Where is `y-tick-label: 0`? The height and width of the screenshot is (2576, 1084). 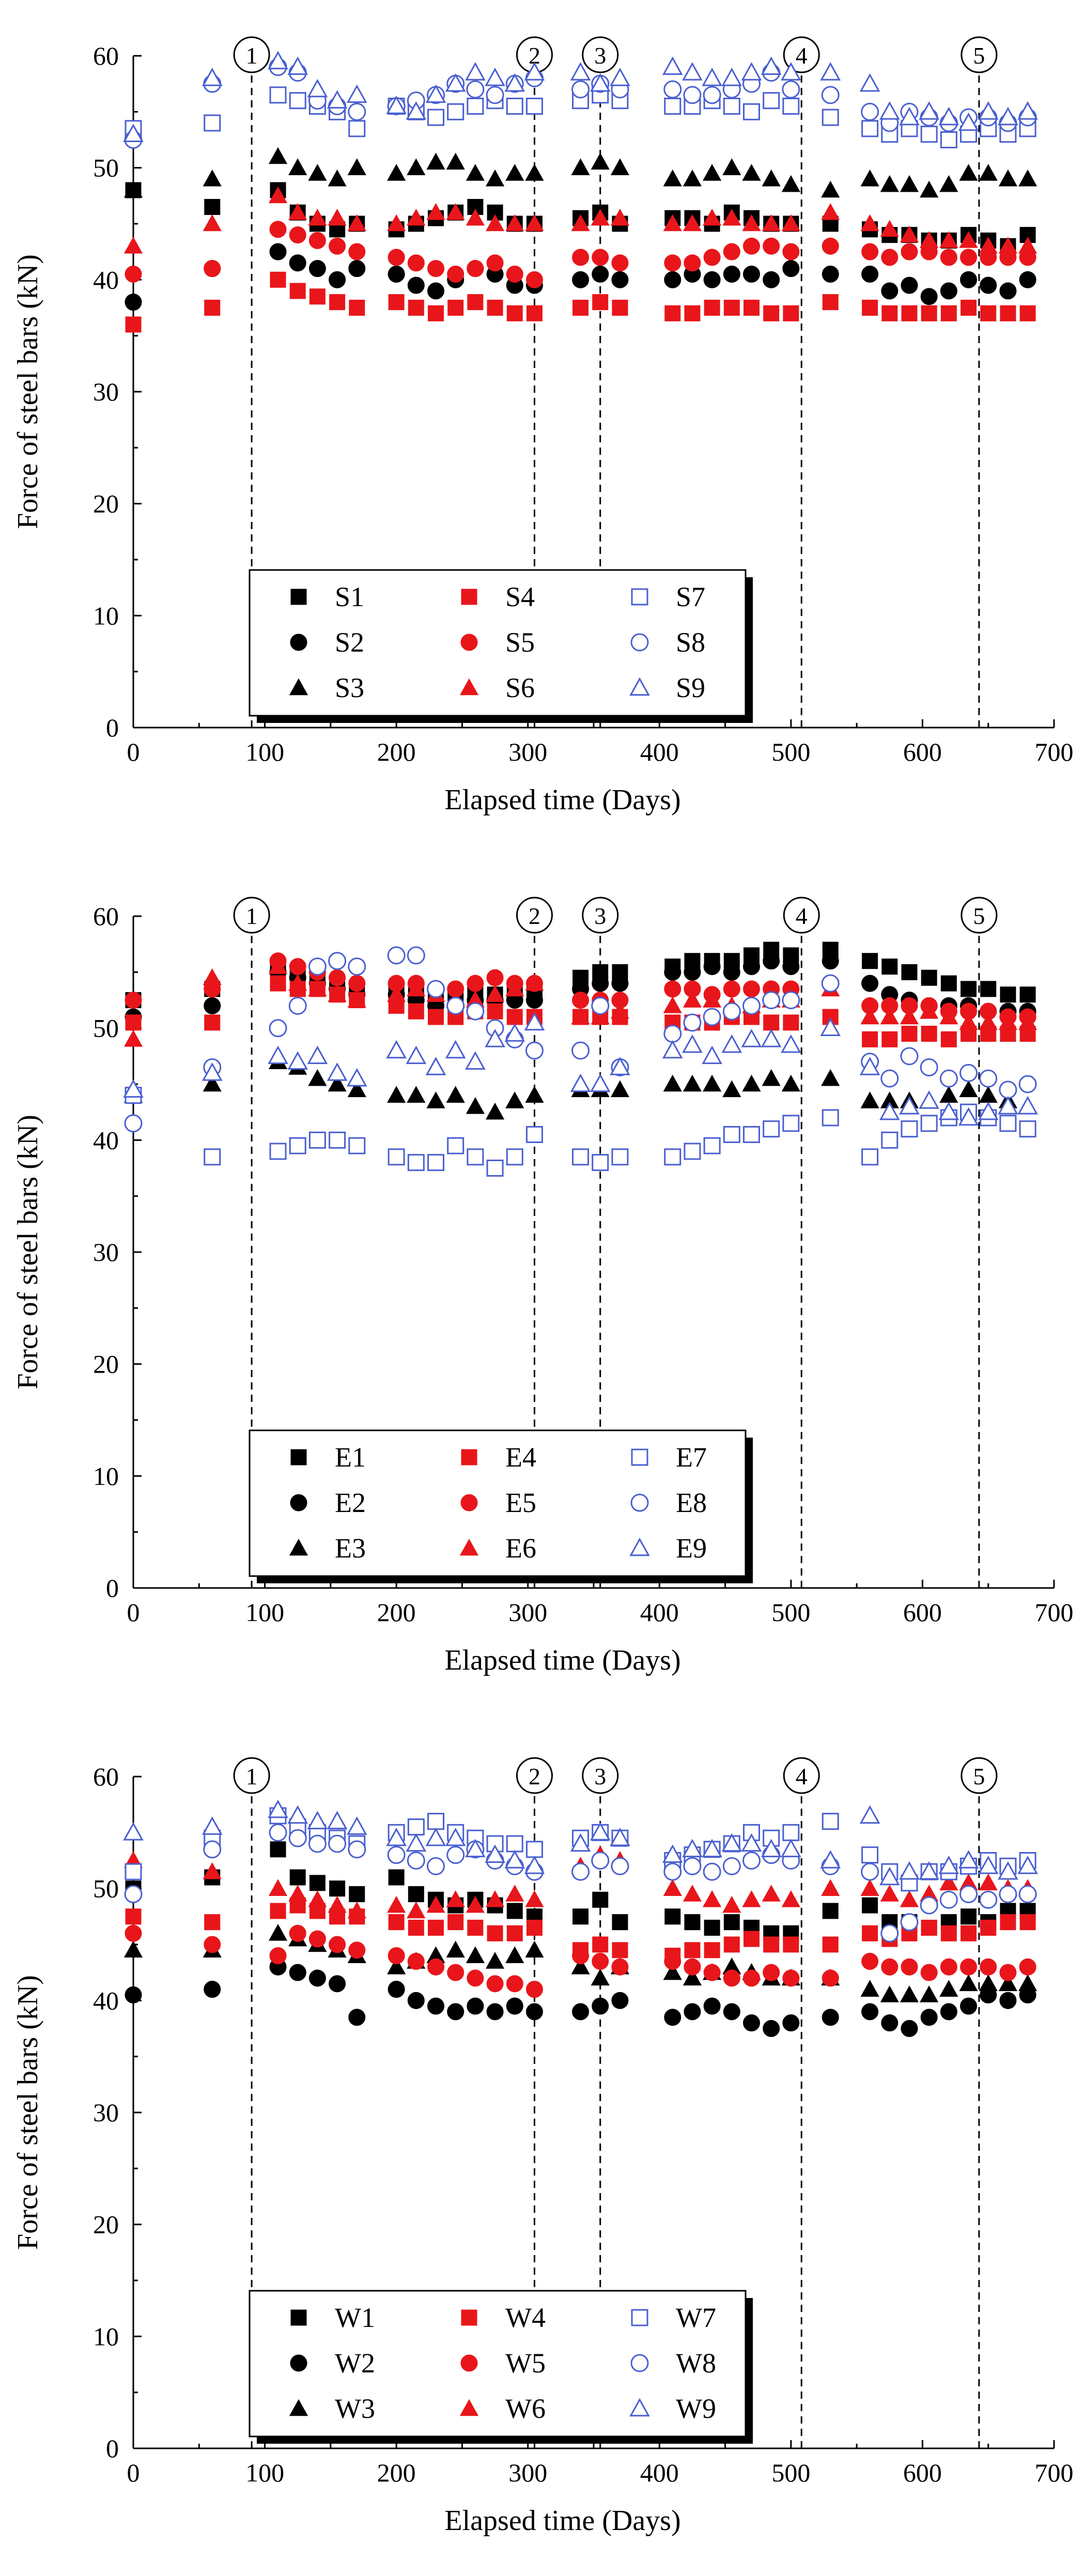 y-tick-label: 0 is located at coordinates (112, 2448).